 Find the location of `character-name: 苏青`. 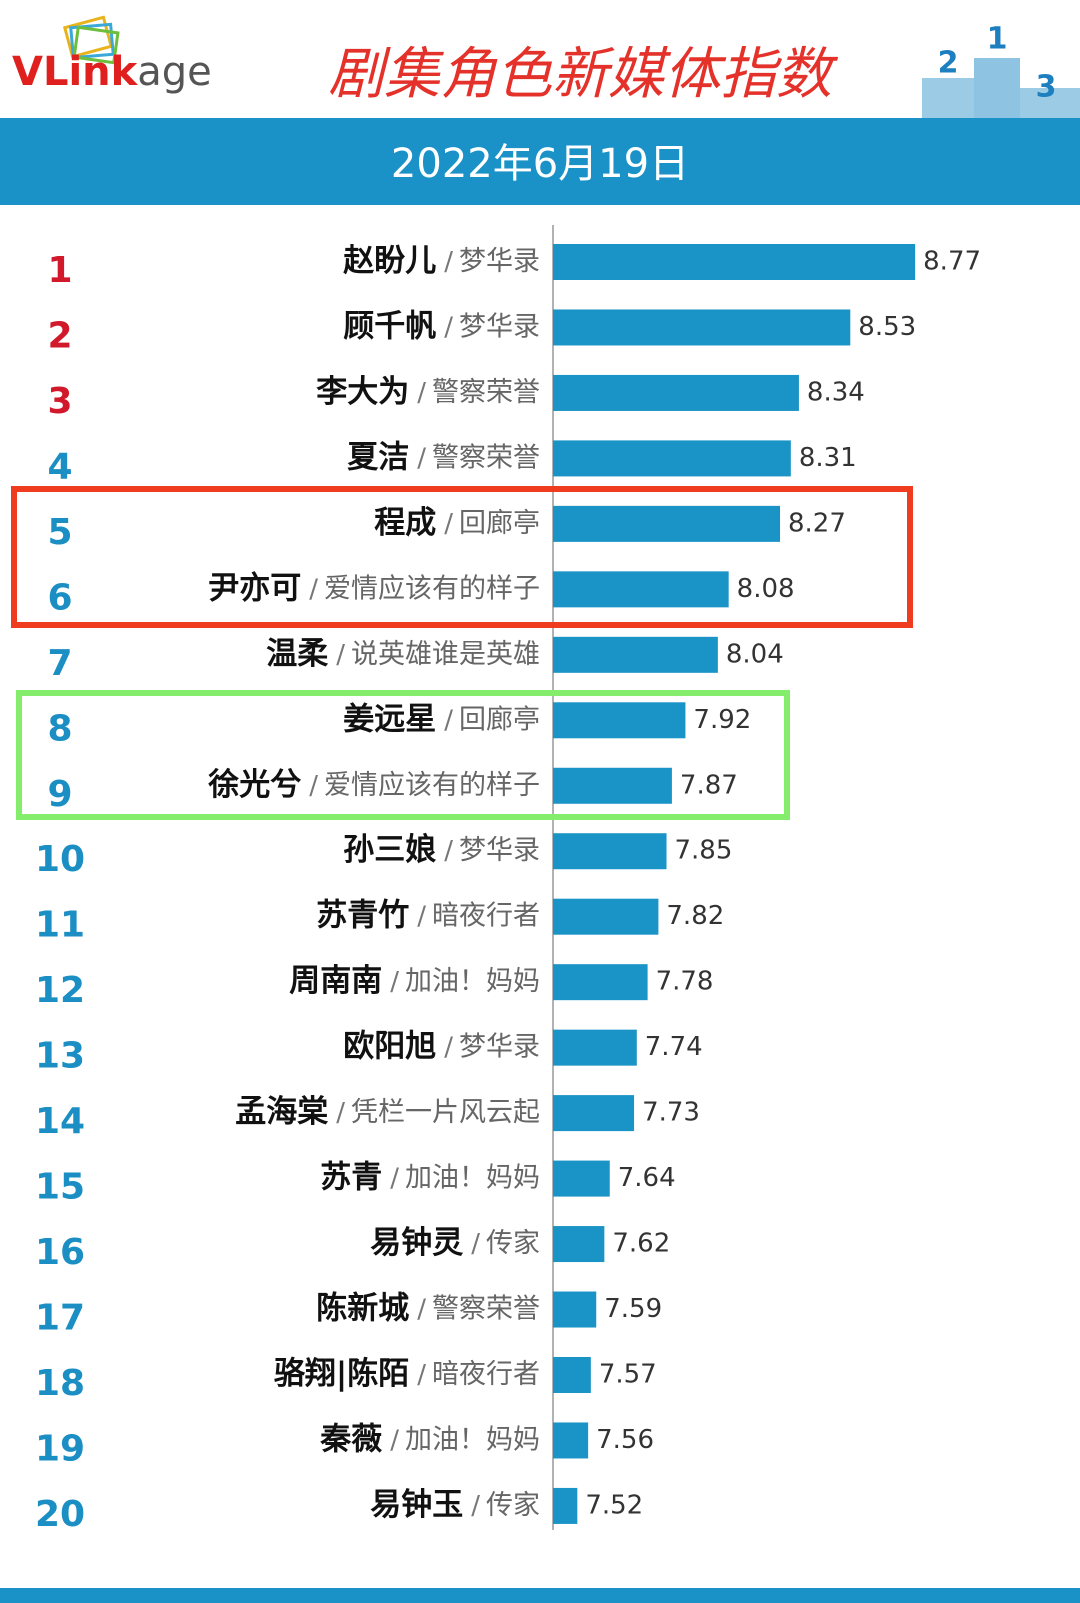

character-name: 苏青 is located at coordinates (351, 1177).